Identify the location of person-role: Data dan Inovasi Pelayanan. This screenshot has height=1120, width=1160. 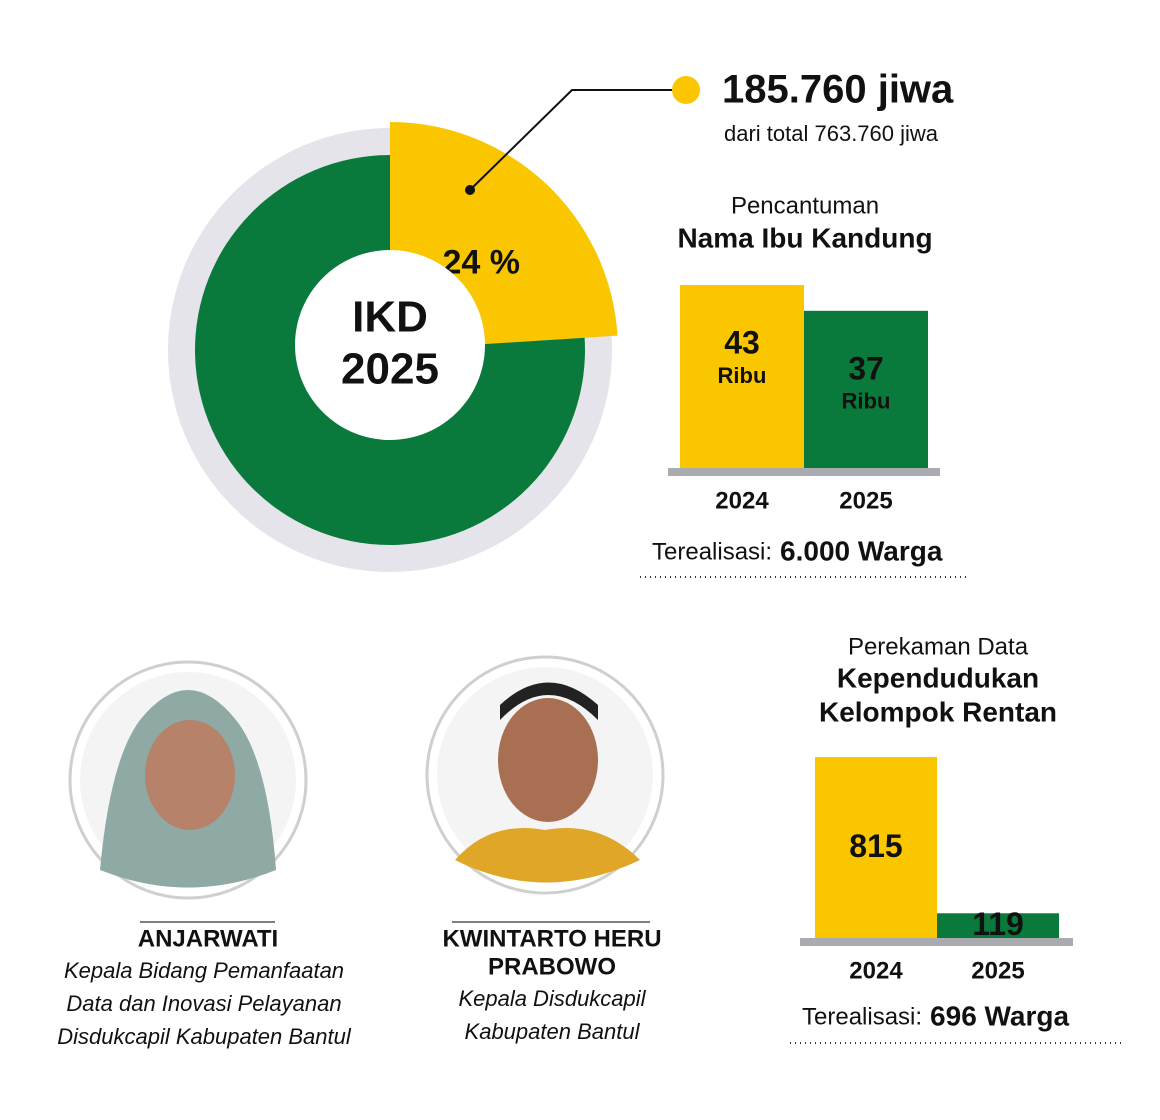
(203, 1003).